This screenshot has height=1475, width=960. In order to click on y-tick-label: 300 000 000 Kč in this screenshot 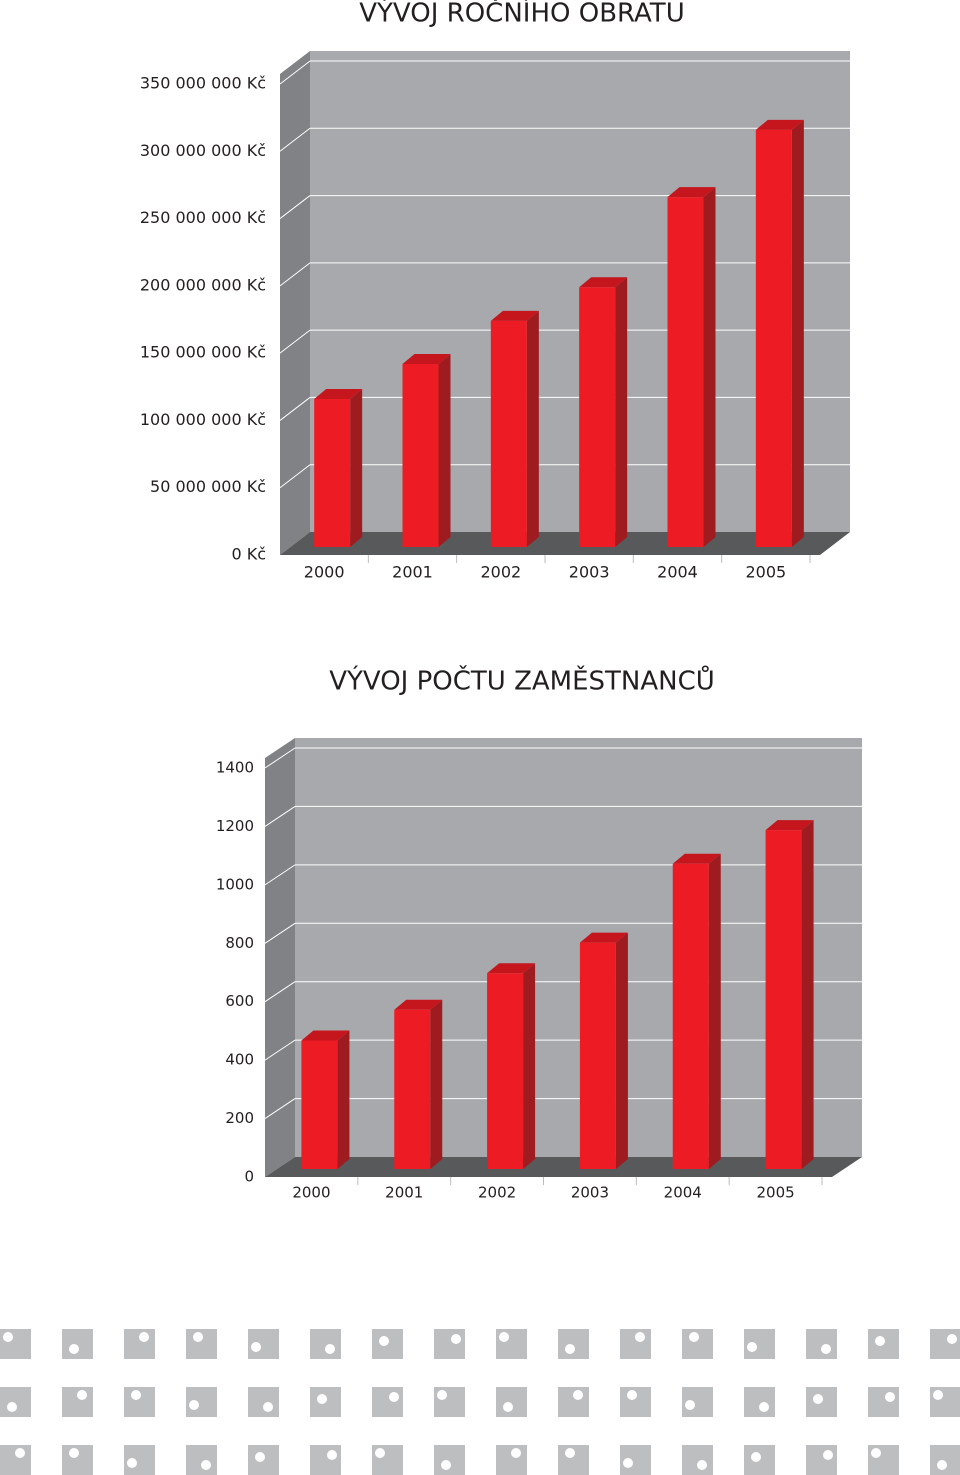, I will do `click(203, 150)`.